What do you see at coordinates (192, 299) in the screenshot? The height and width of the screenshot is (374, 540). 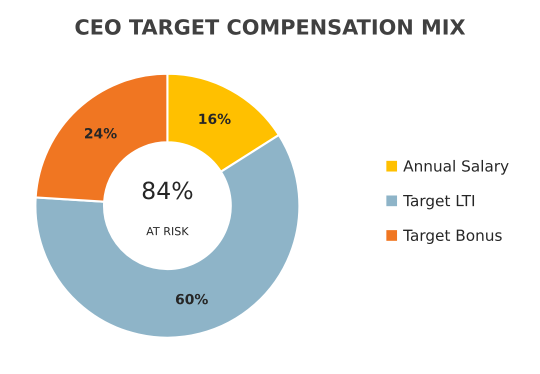 I see `data-label: 60%` at bounding box center [192, 299].